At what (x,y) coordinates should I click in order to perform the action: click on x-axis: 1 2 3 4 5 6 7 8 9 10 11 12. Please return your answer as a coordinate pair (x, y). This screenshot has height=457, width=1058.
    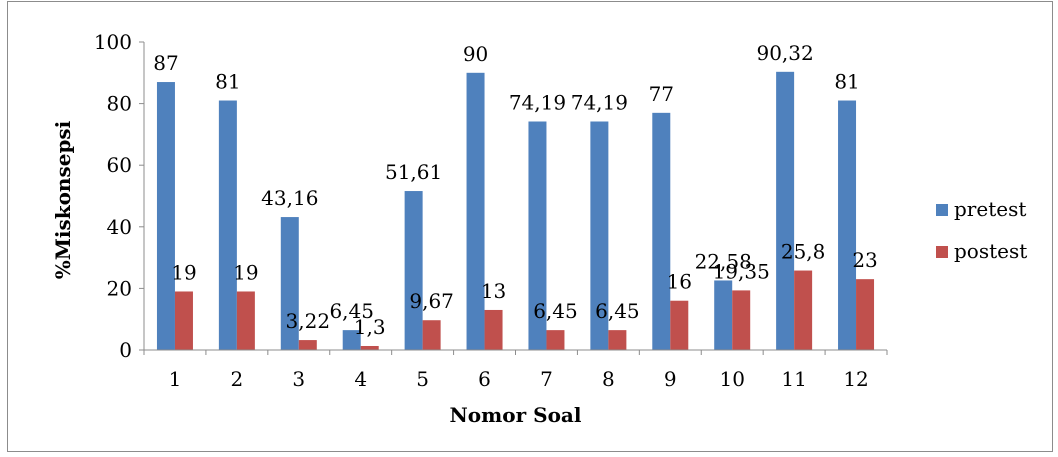
    Looking at the image, I should click on (515, 370).